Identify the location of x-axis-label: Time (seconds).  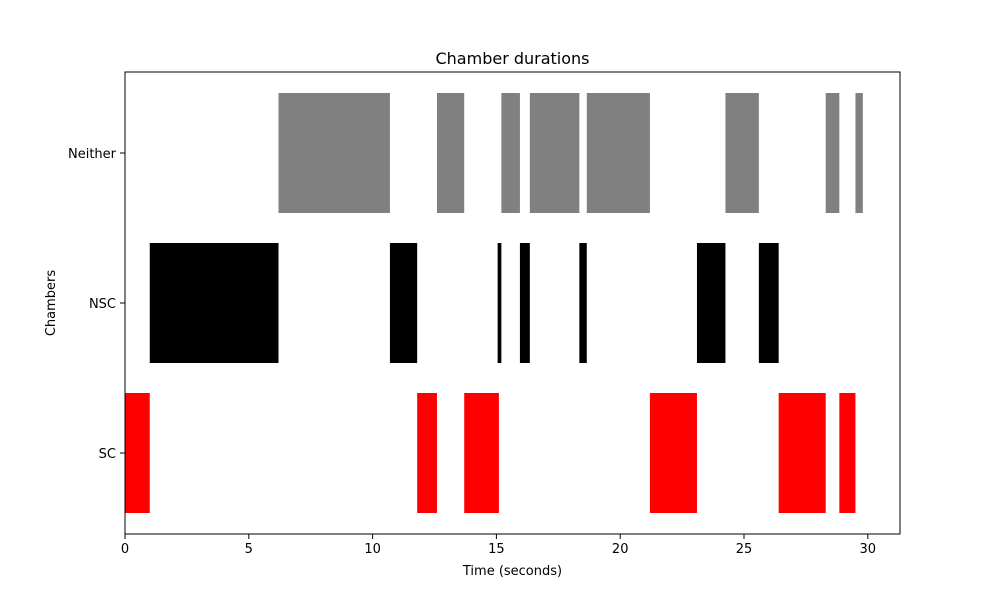
(512, 571).